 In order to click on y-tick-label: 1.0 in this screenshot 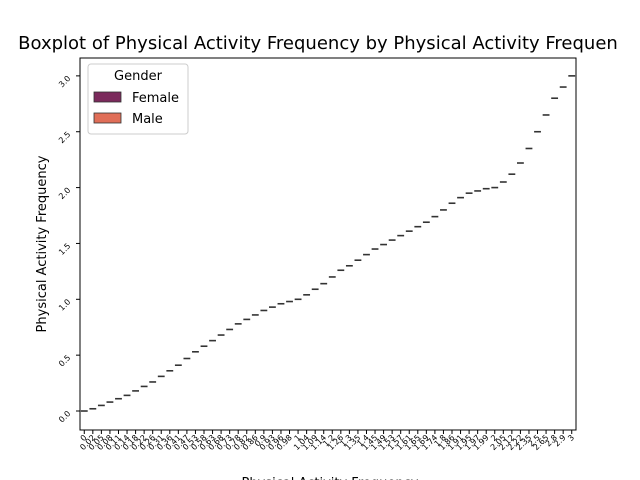, I will do `click(64, 304)`.